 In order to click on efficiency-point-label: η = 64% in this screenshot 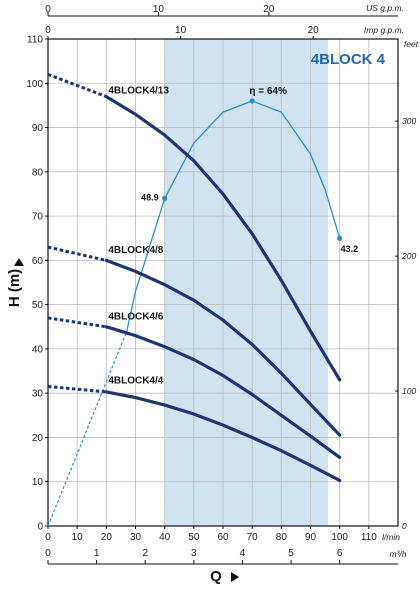, I will do `click(268, 91)`.